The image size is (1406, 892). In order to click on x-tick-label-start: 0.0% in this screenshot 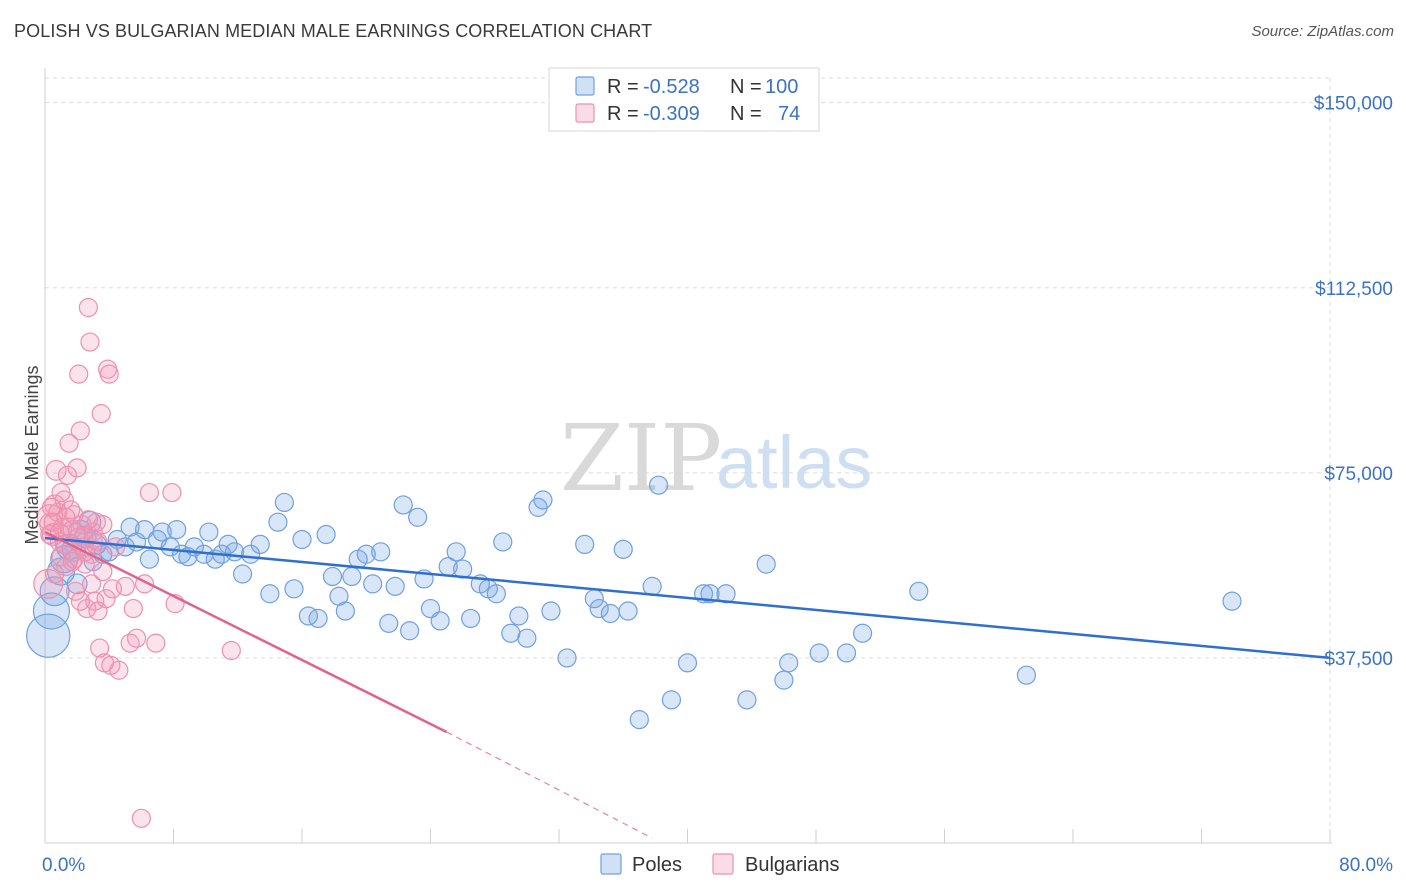, I will do `click(63, 865)`.